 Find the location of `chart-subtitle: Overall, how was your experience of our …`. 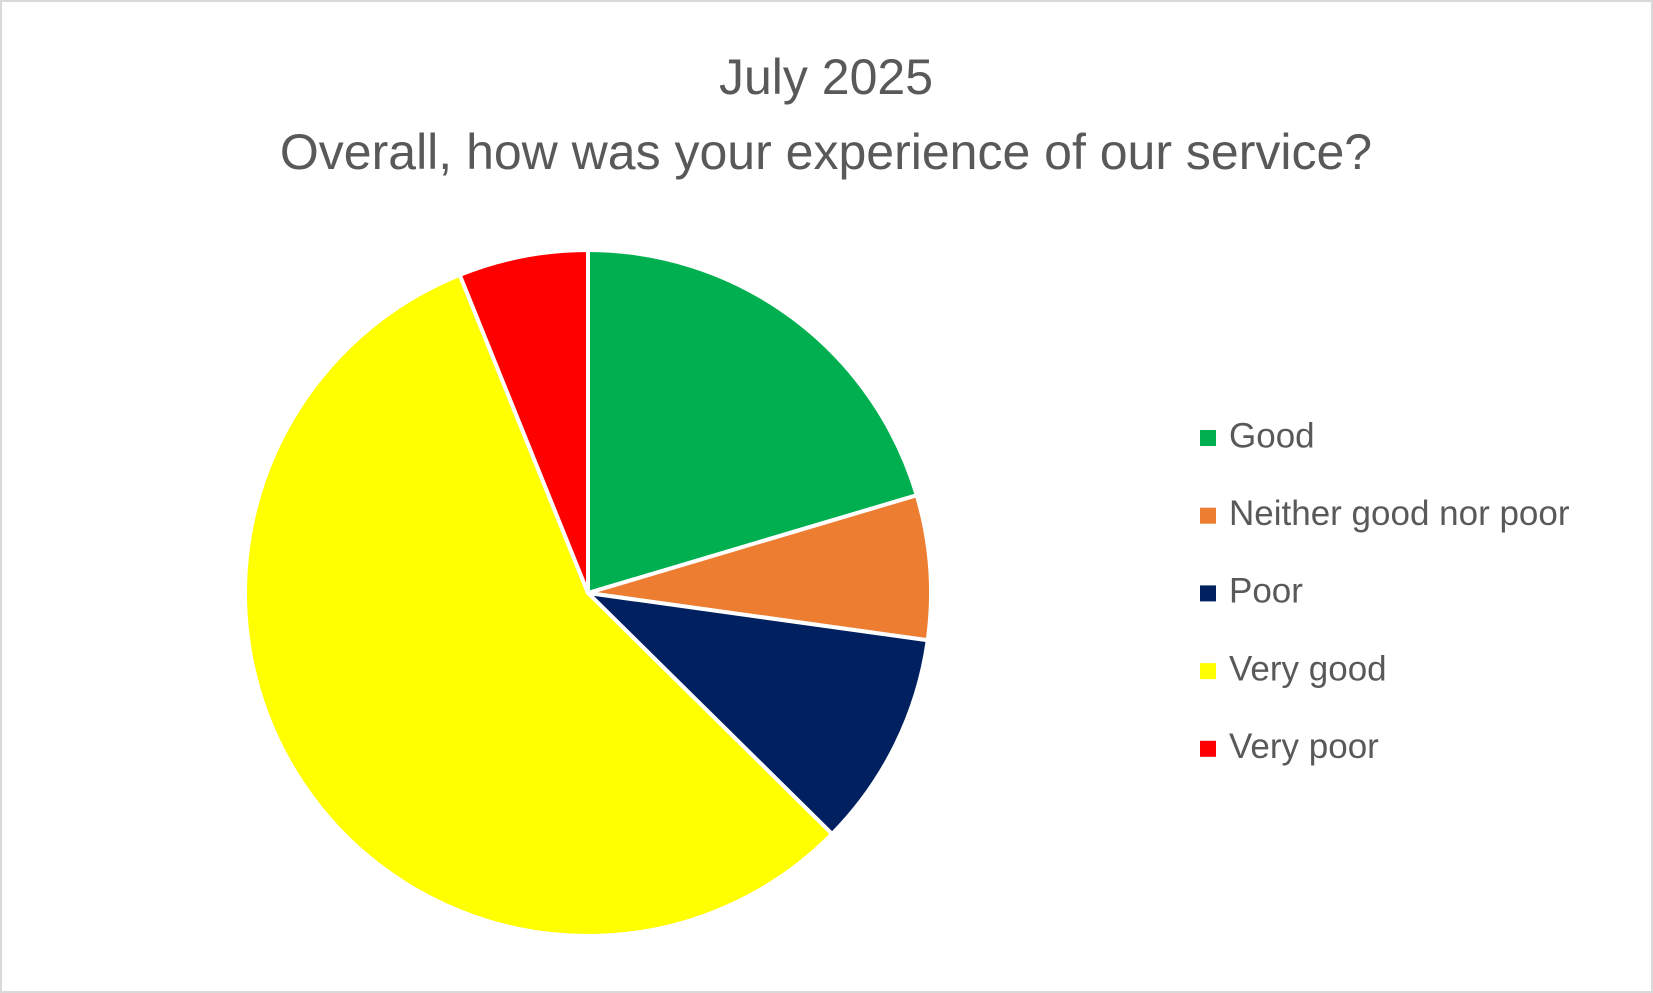

chart-subtitle: Overall, how was your experience of our … is located at coordinates (826, 152).